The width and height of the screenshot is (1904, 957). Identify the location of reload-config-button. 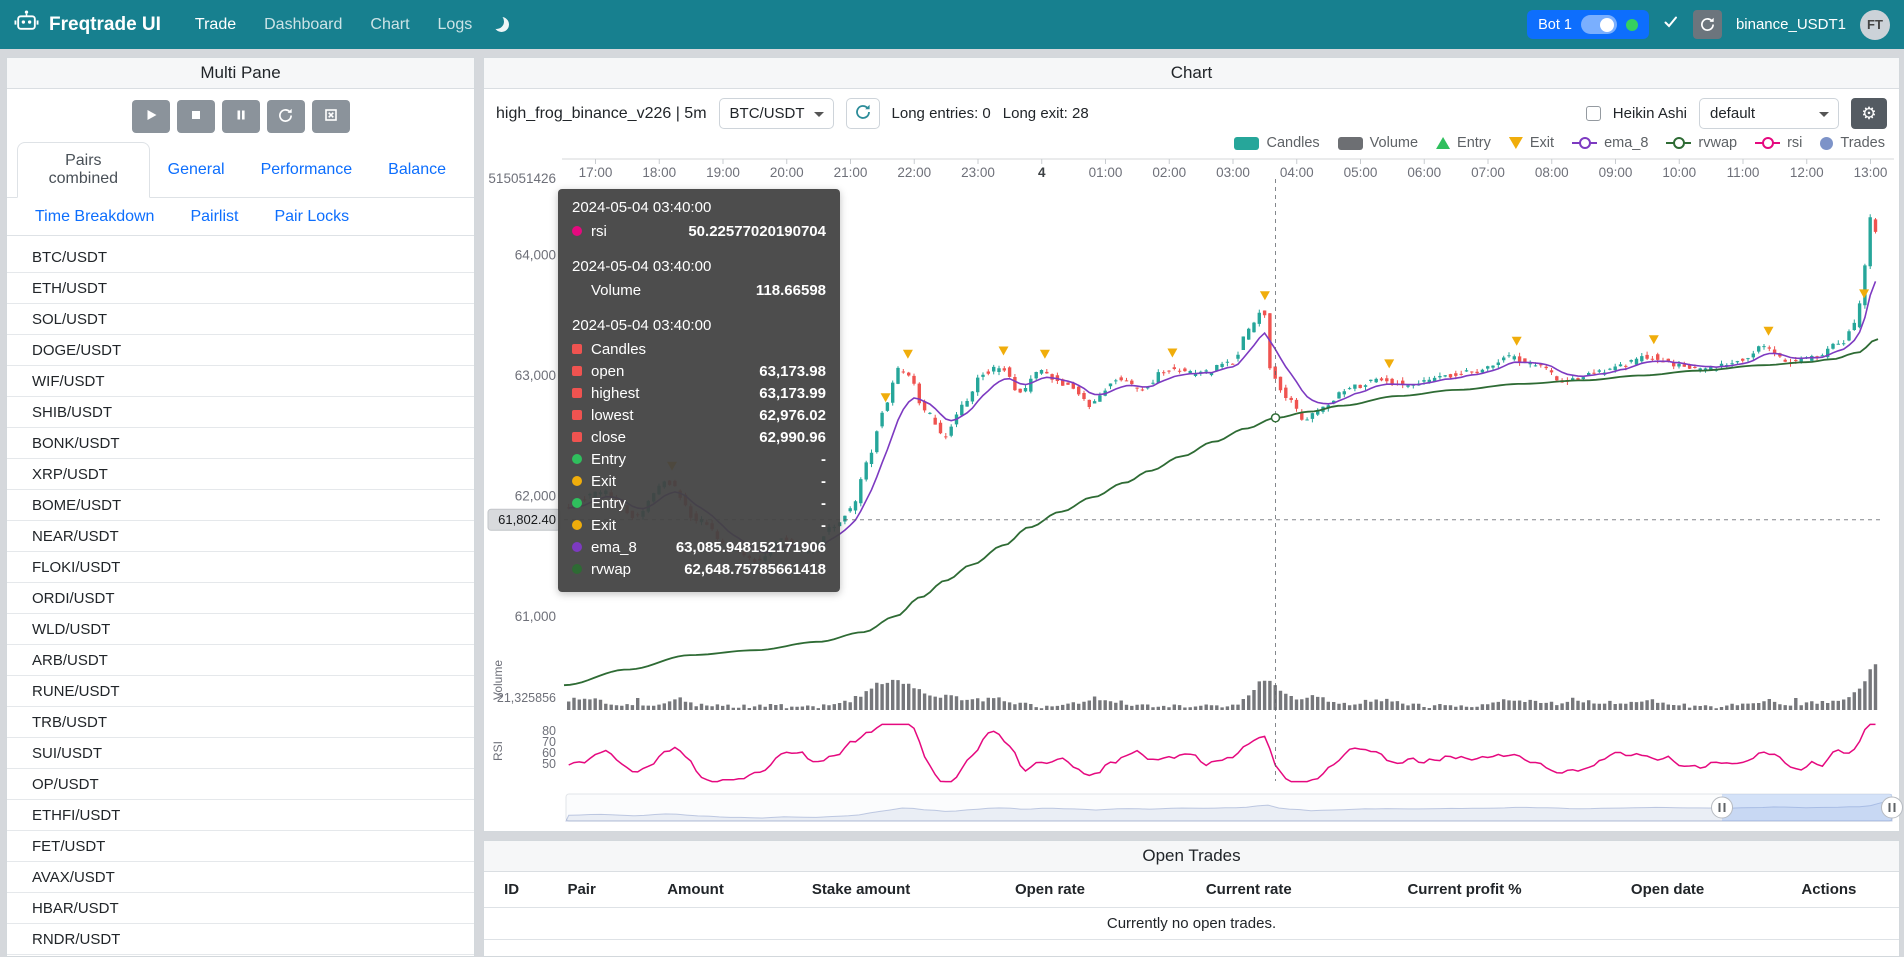
(285, 116).